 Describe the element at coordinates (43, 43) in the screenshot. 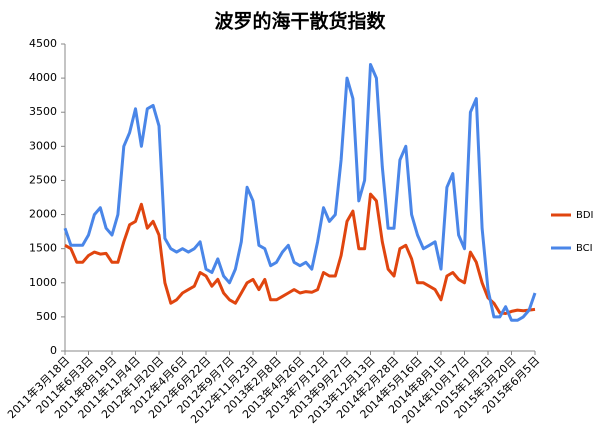

I see `y-tick-label: 4500` at that location.